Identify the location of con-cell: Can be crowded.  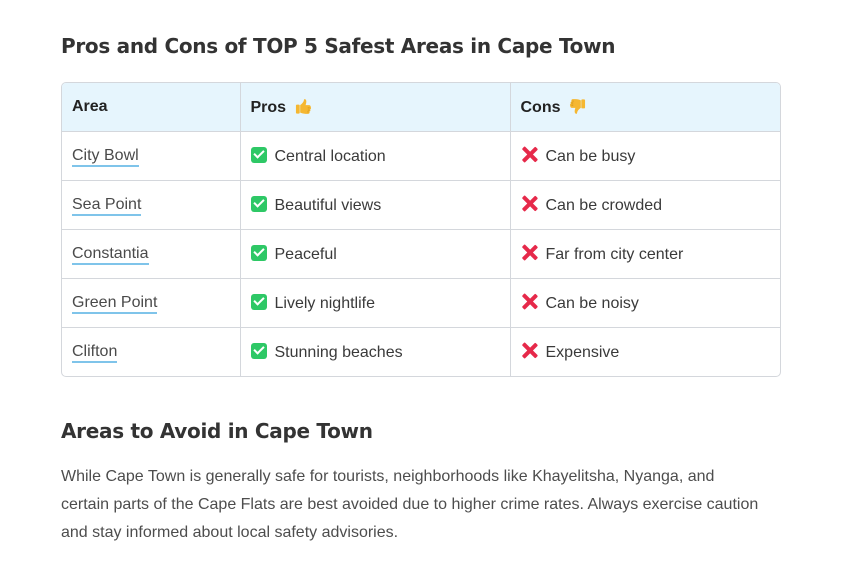
(645, 205).